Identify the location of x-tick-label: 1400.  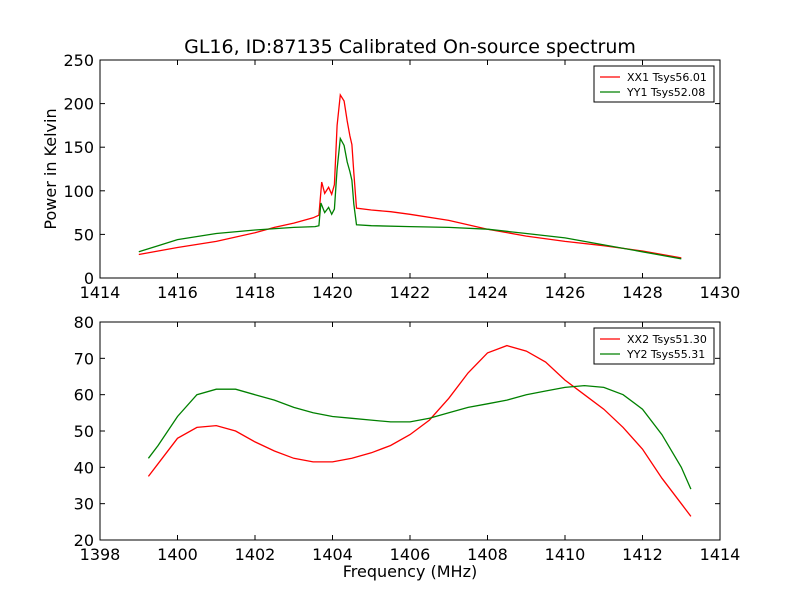
(177, 554).